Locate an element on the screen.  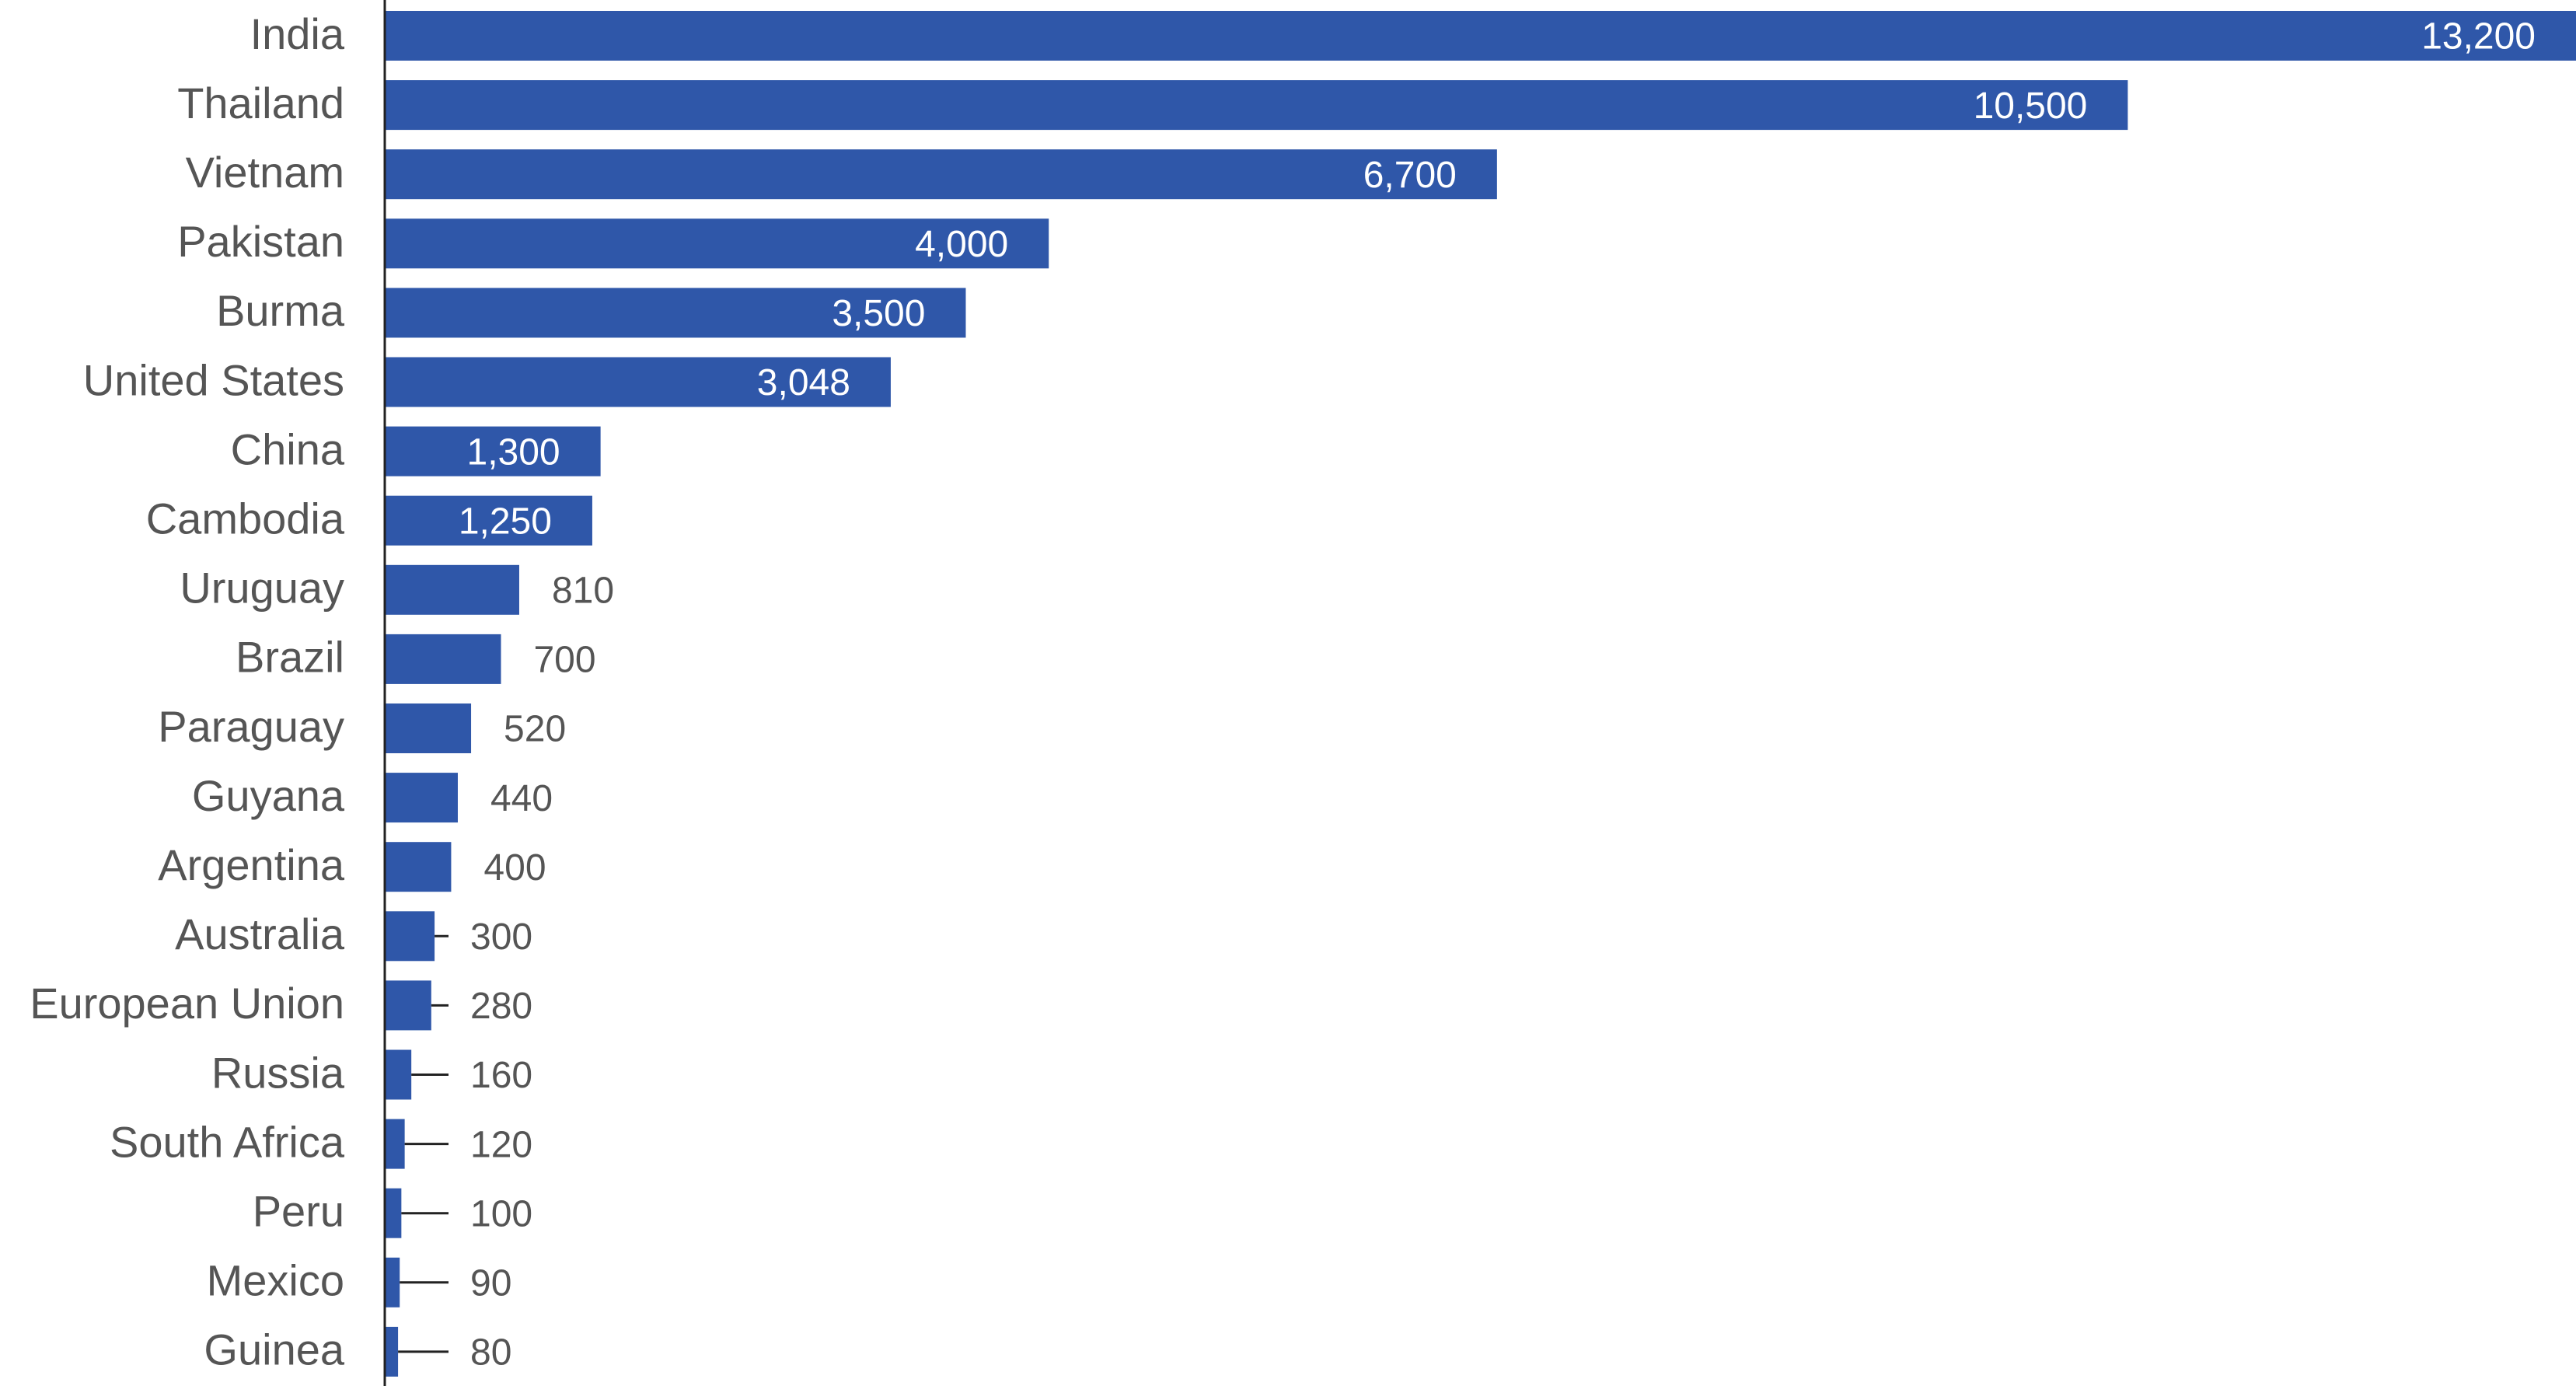
category-label-australia: Australia is located at coordinates (260, 934).